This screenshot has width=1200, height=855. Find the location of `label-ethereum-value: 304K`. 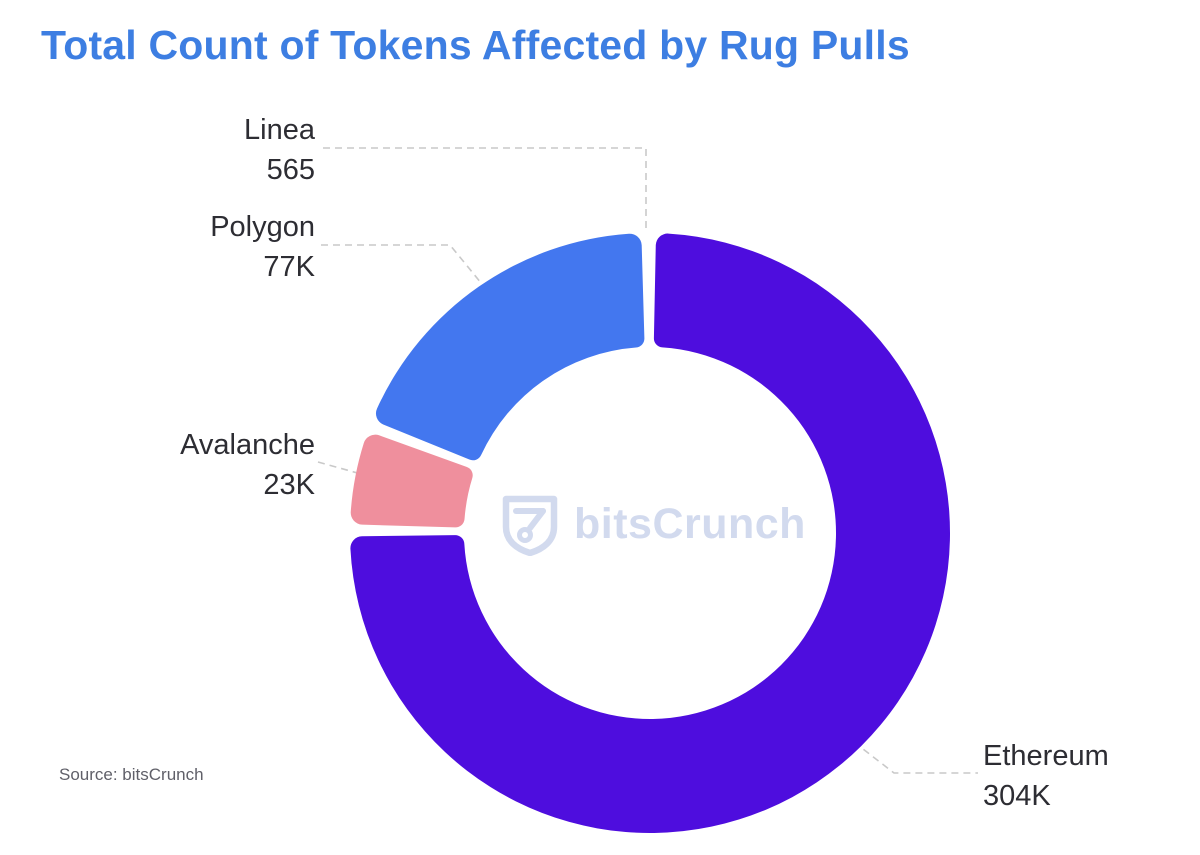

label-ethereum-value: 304K is located at coordinates (1017, 796).